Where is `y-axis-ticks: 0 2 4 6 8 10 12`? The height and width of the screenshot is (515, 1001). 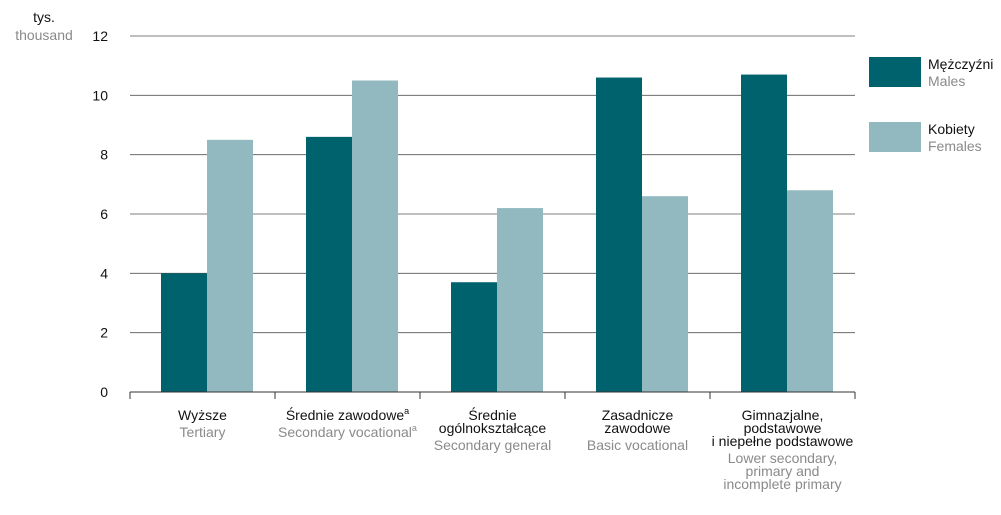
y-axis-ticks: 0 2 4 6 8 10 12 is located at coordinates (100, 214).